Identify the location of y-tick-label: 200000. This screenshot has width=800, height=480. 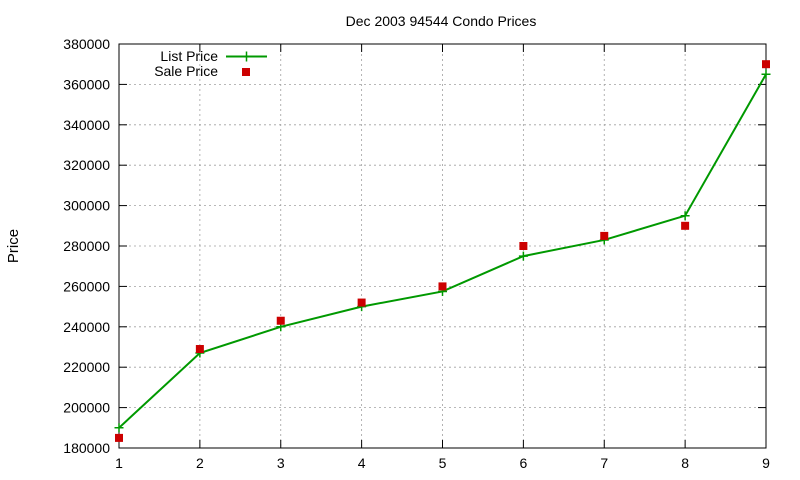
(86, 408).